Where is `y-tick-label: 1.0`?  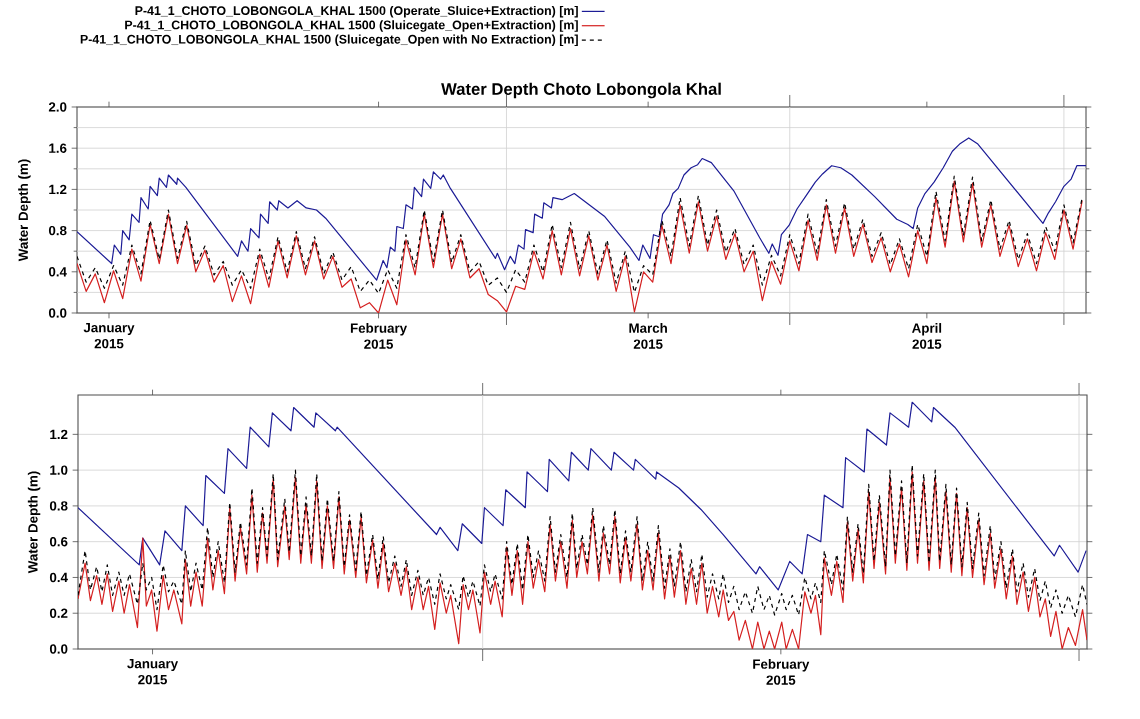 y-tick-label: 1.0 is located at coordinates (59, 470).